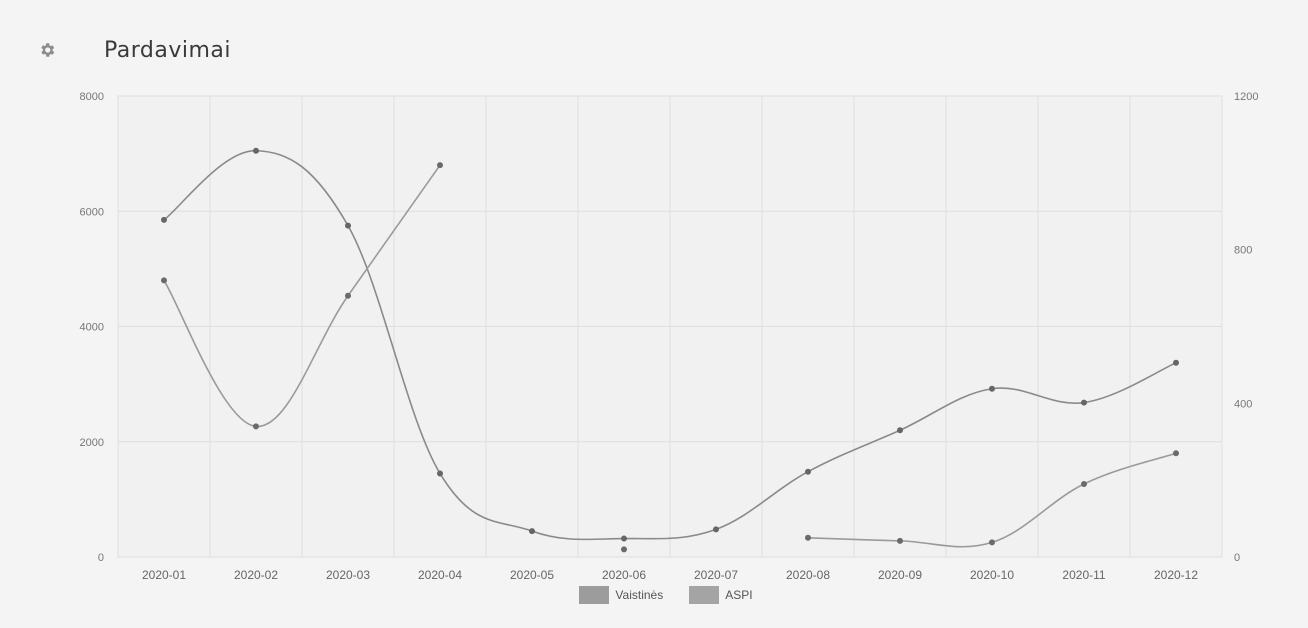 The height and width of the screenshot is (628, 1308). I want to click on panel-header: Pardavimai, so click(134, 50).